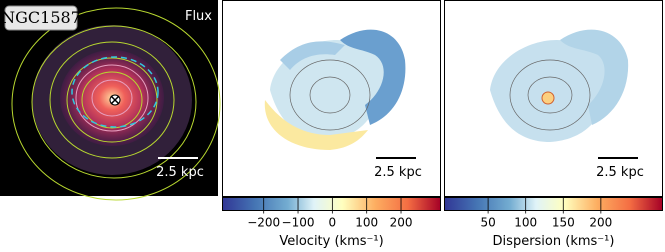 The width and height of the screenshot is (665, 252). I want to click on galaxy-name: NGC1587, so click(41, 17).